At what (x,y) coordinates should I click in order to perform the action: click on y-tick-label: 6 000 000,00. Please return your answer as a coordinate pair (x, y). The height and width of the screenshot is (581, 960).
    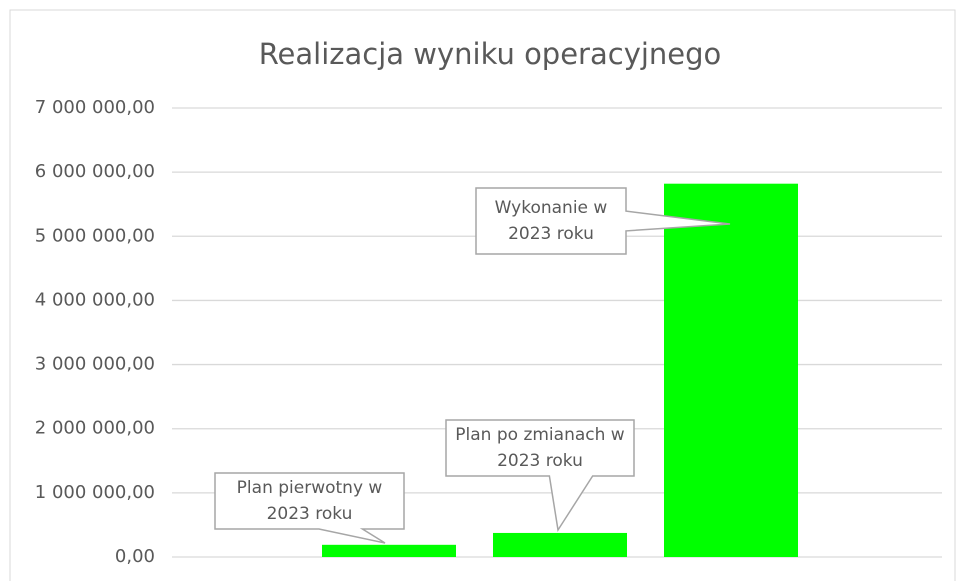
    Looking at the image, I should click on (95, 171).